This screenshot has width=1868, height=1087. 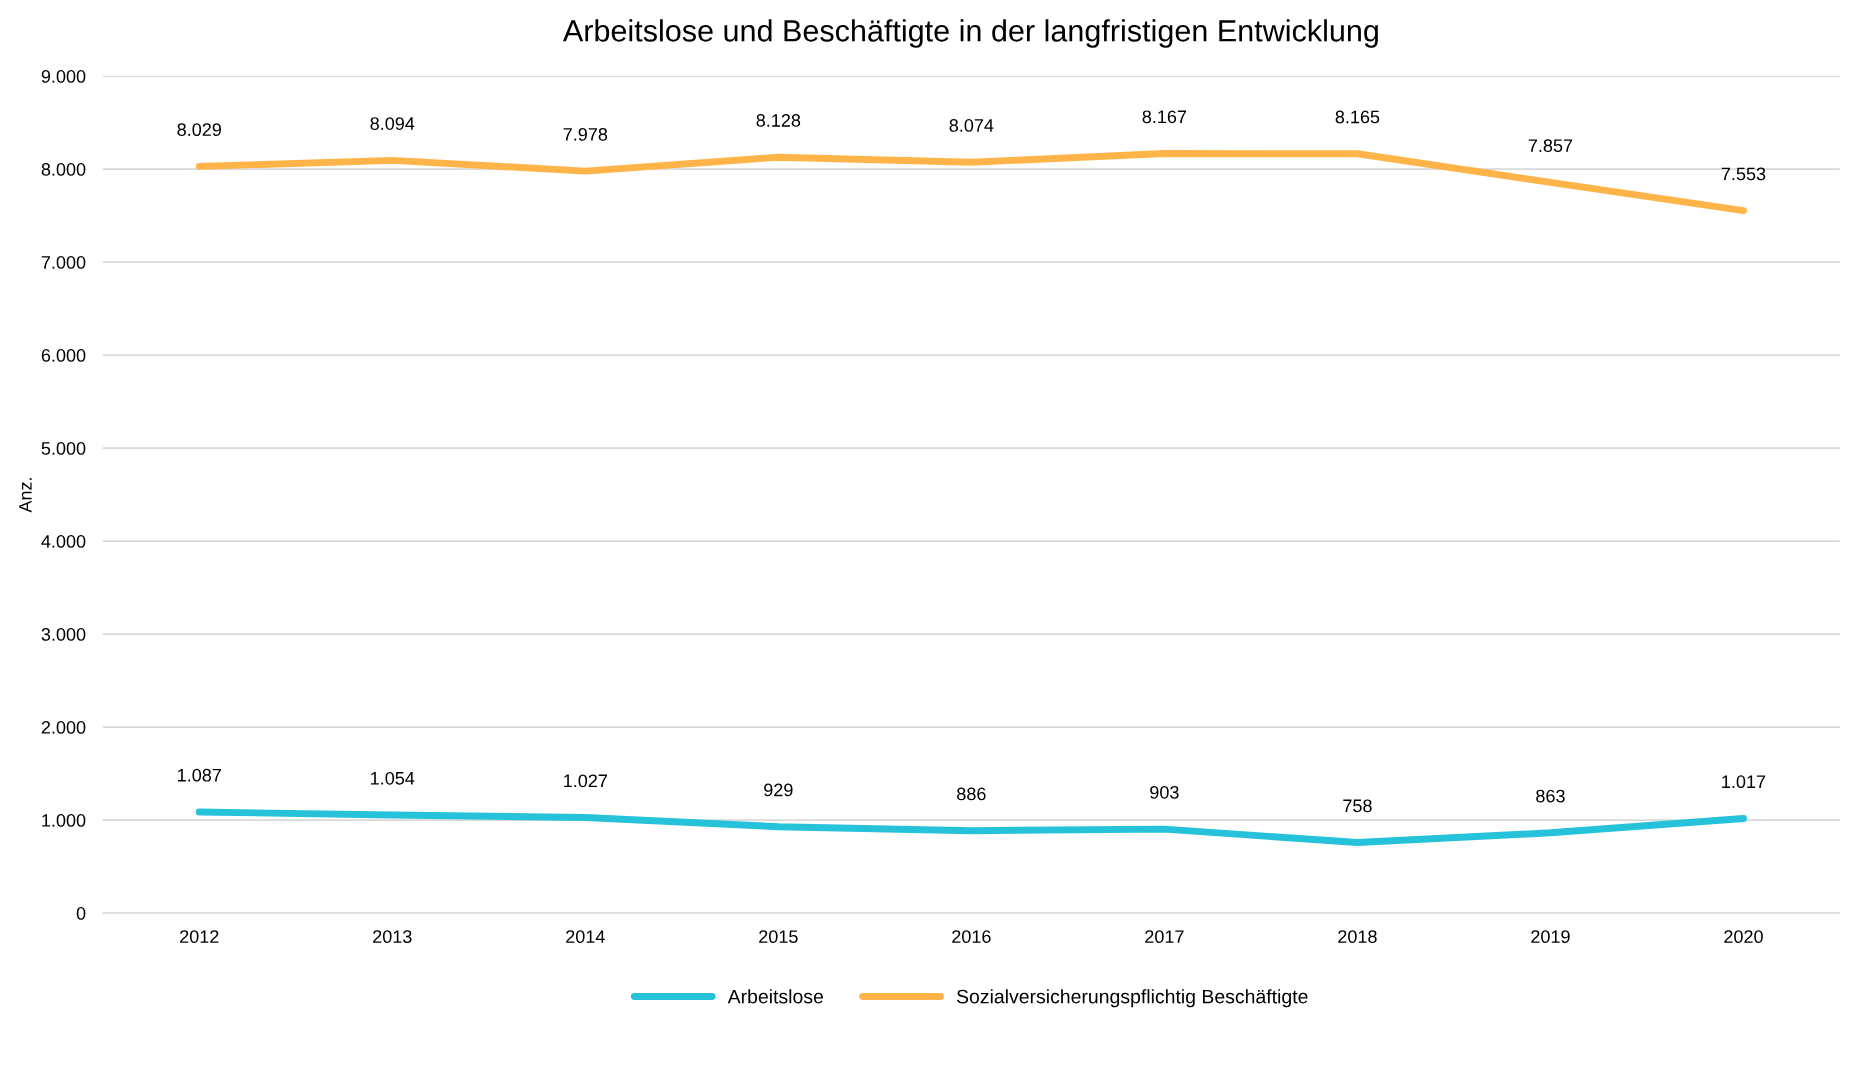 I want to click on y-tick-label: 9.000, so click(x=63, y=76).